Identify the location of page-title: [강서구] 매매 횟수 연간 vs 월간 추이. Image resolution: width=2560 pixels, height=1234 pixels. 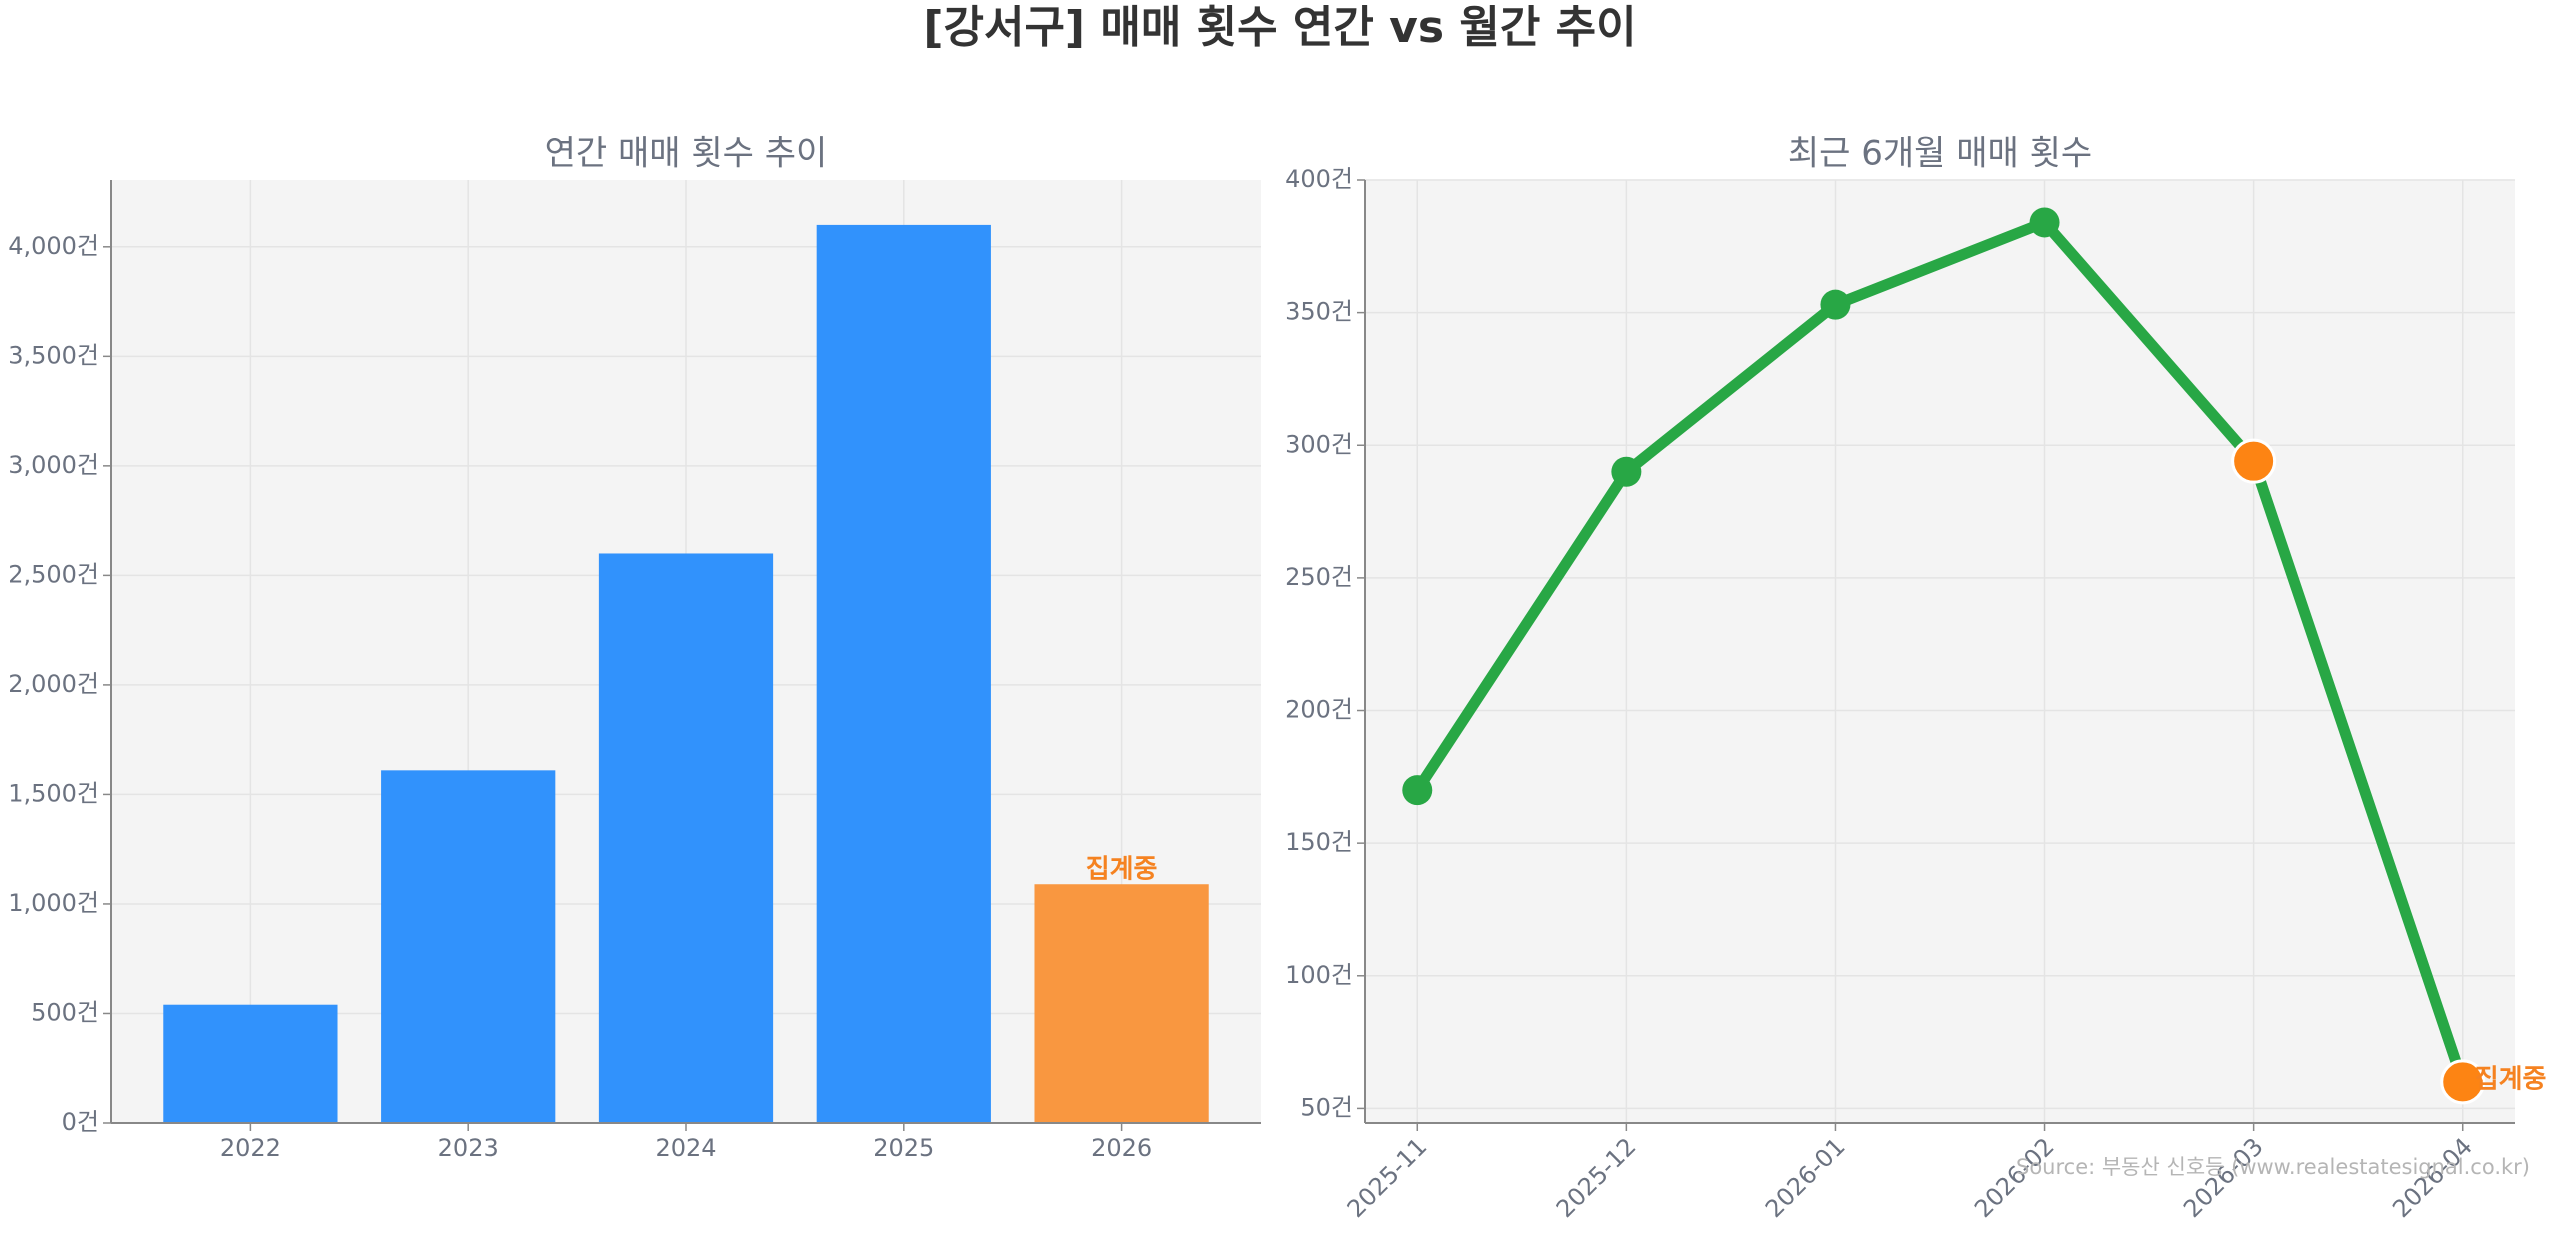
(1279, 27).